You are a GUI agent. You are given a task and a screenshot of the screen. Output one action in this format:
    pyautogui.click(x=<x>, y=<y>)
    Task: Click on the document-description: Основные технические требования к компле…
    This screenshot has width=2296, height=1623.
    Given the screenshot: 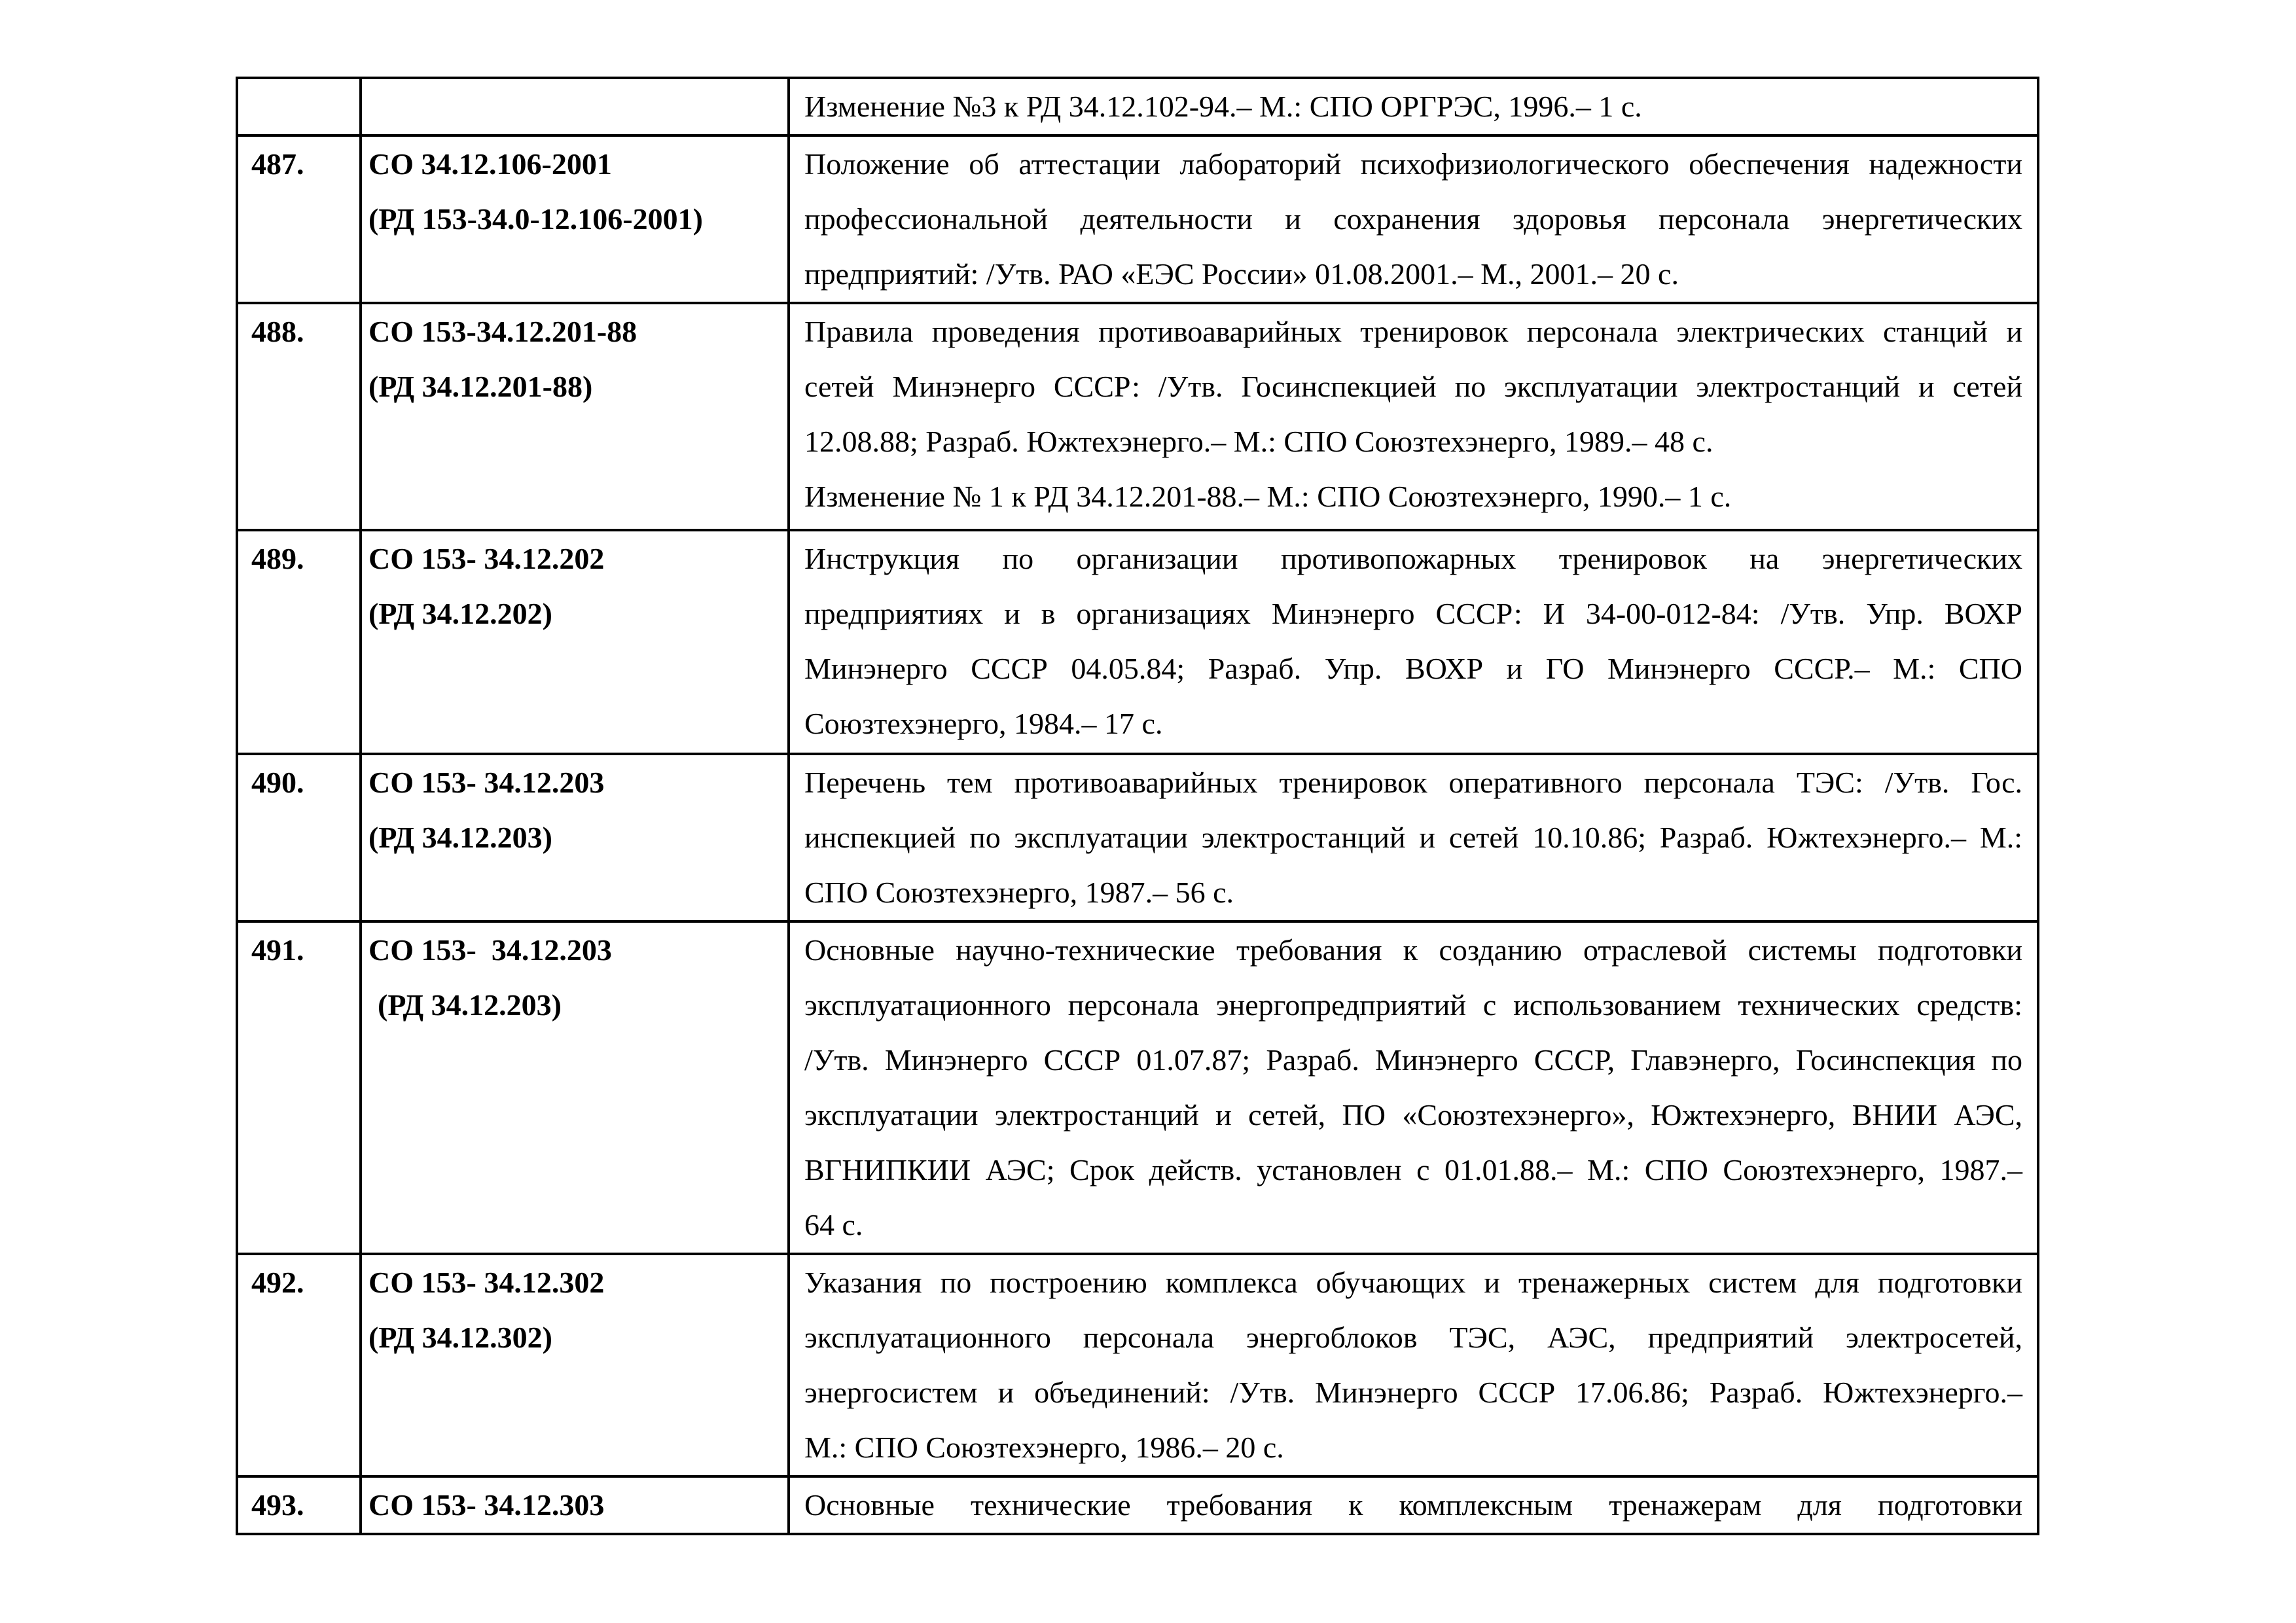 What is the action you would take?
    pyautogui.click(x=1413, y=1505)
    